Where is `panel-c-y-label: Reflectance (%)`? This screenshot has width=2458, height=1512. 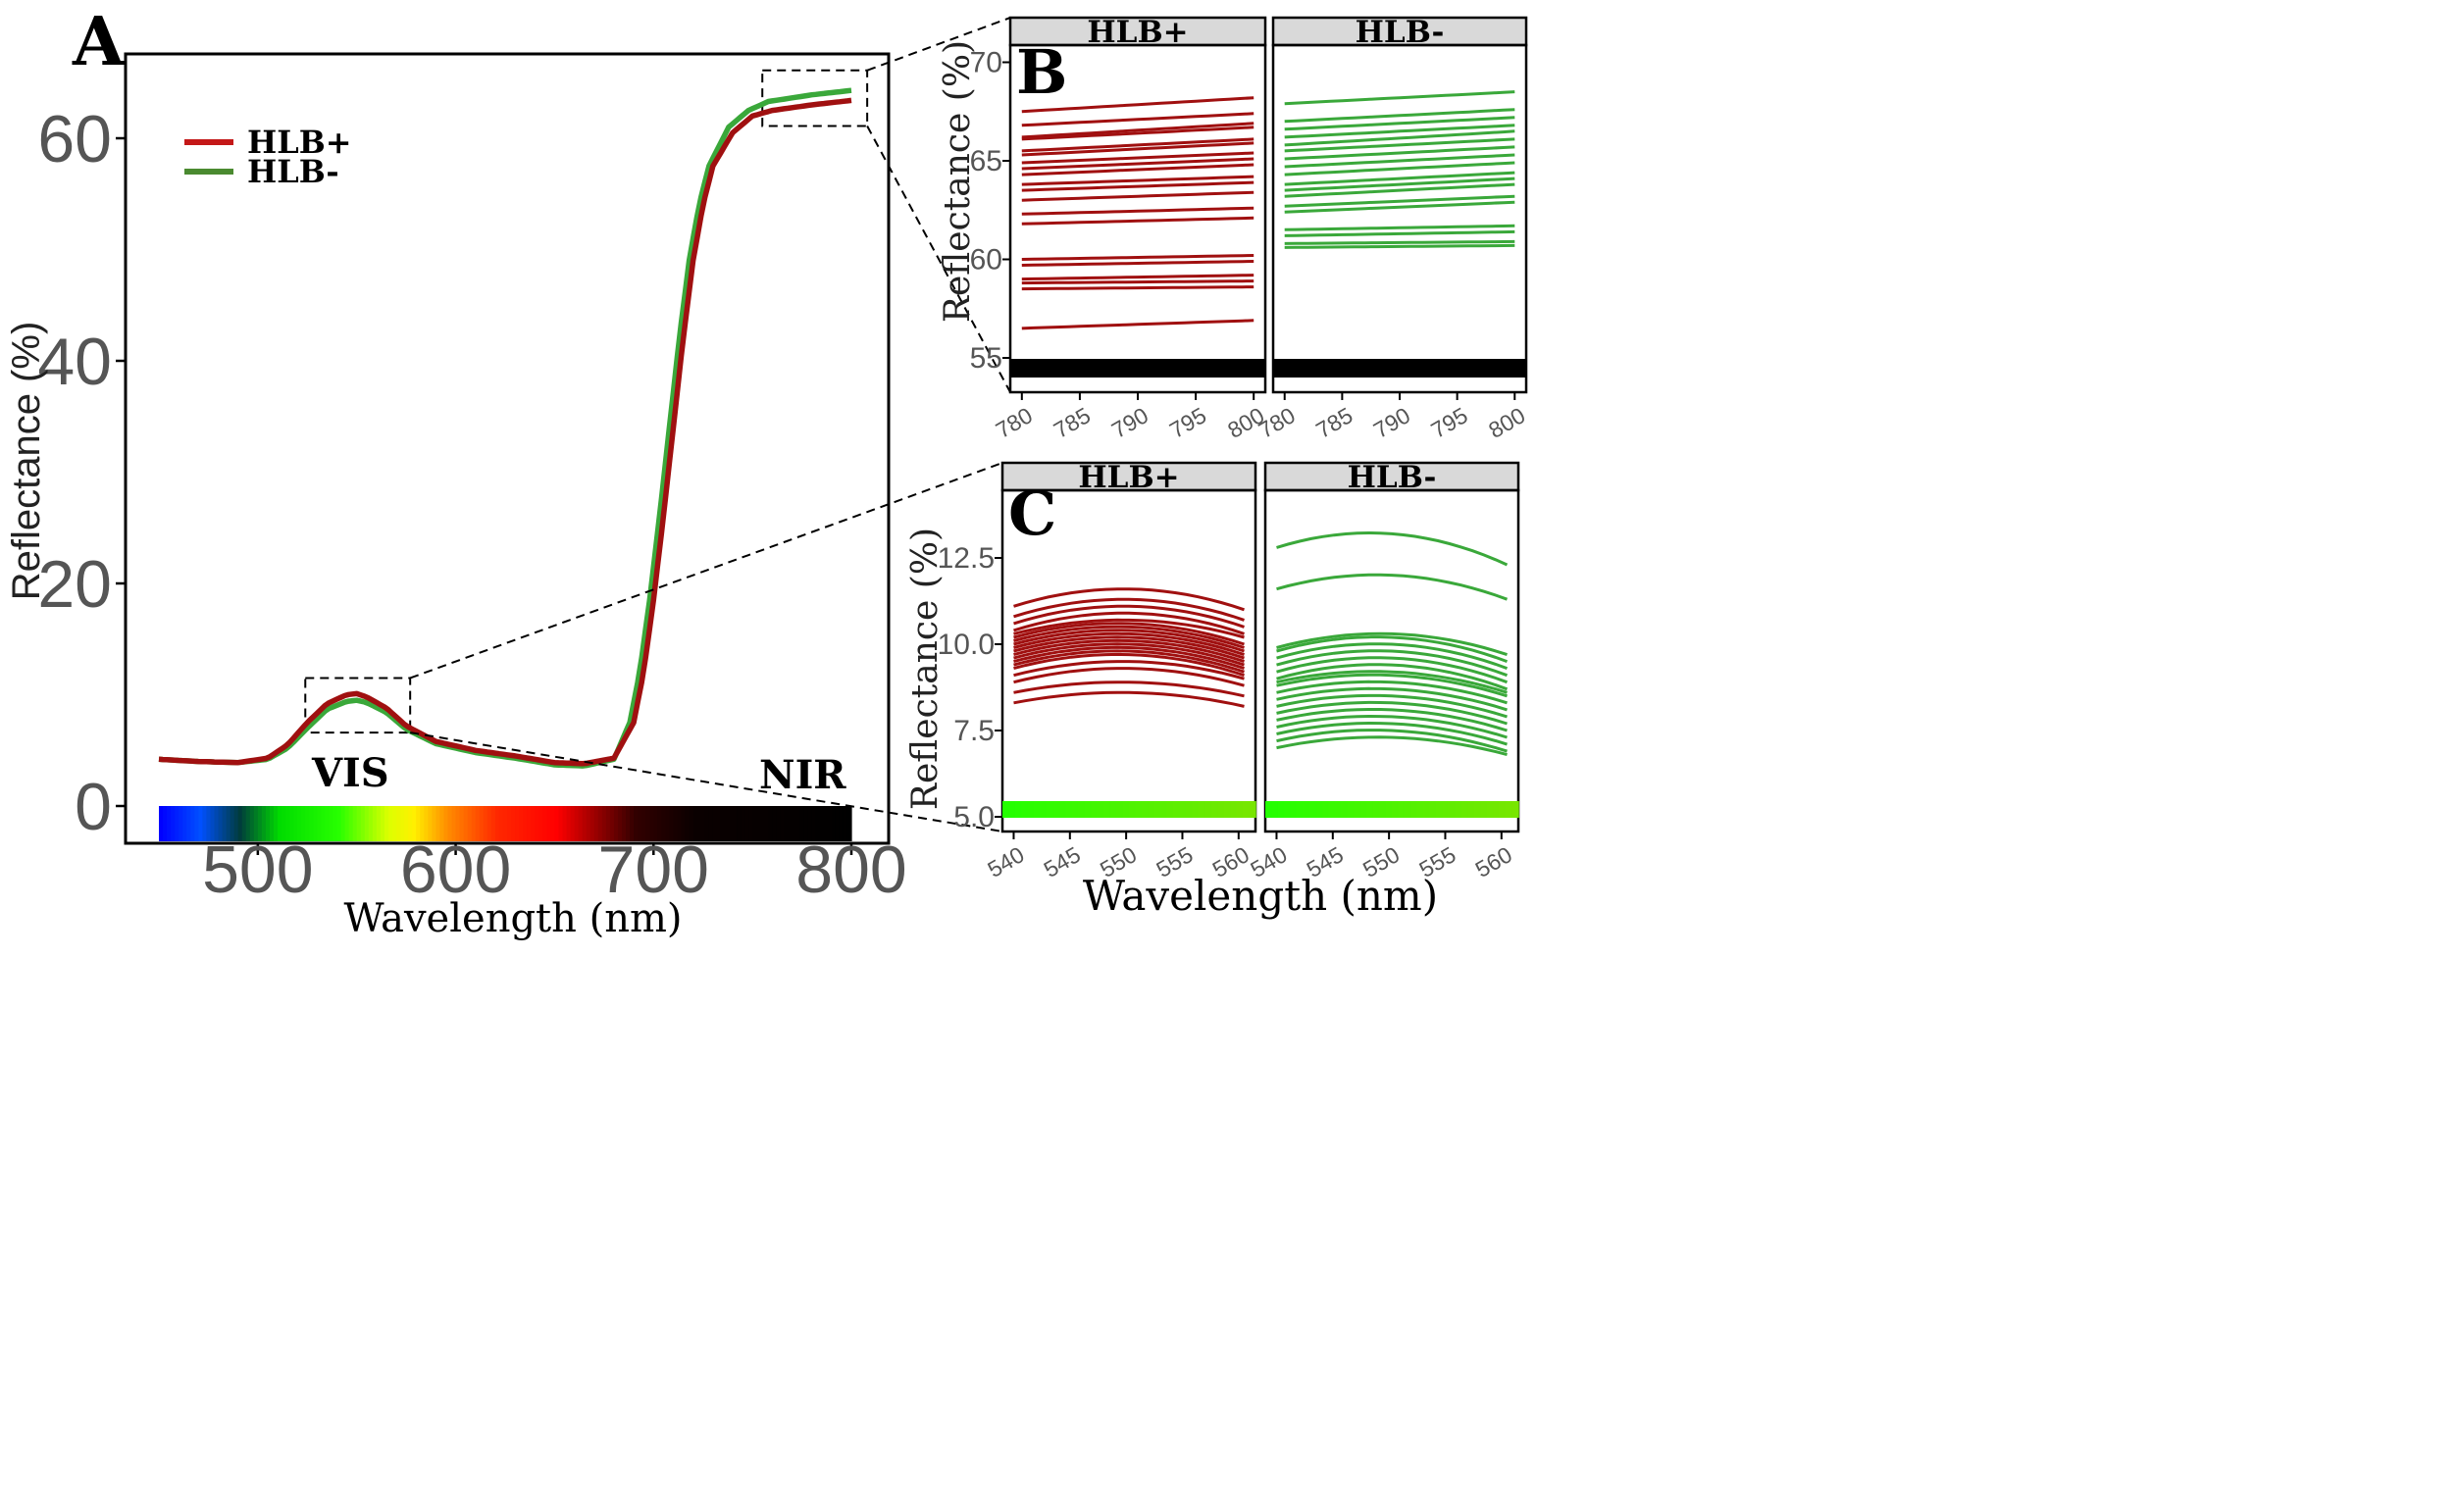 panel-c-y-label: Reflectance (%) is located at coordinates (925, 669).